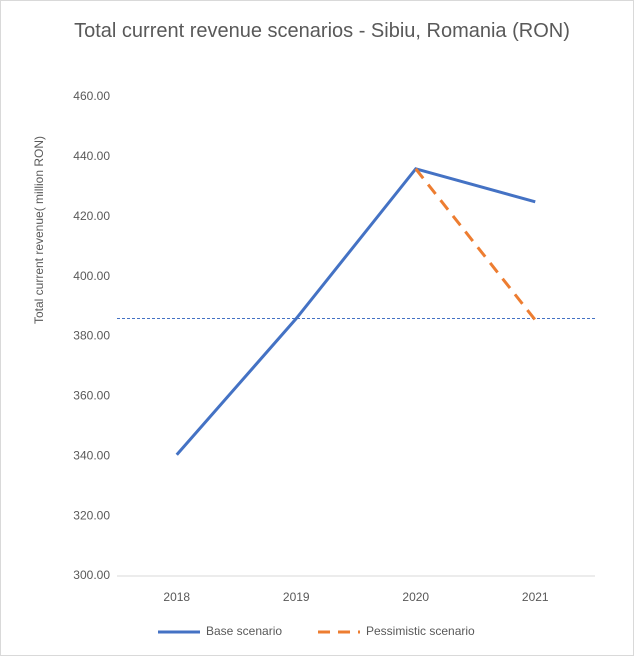  Describe the element at coordinates (39, 230) in the screenshot. I see `y-axis-label: Total current revenue( million RON)` at that location.